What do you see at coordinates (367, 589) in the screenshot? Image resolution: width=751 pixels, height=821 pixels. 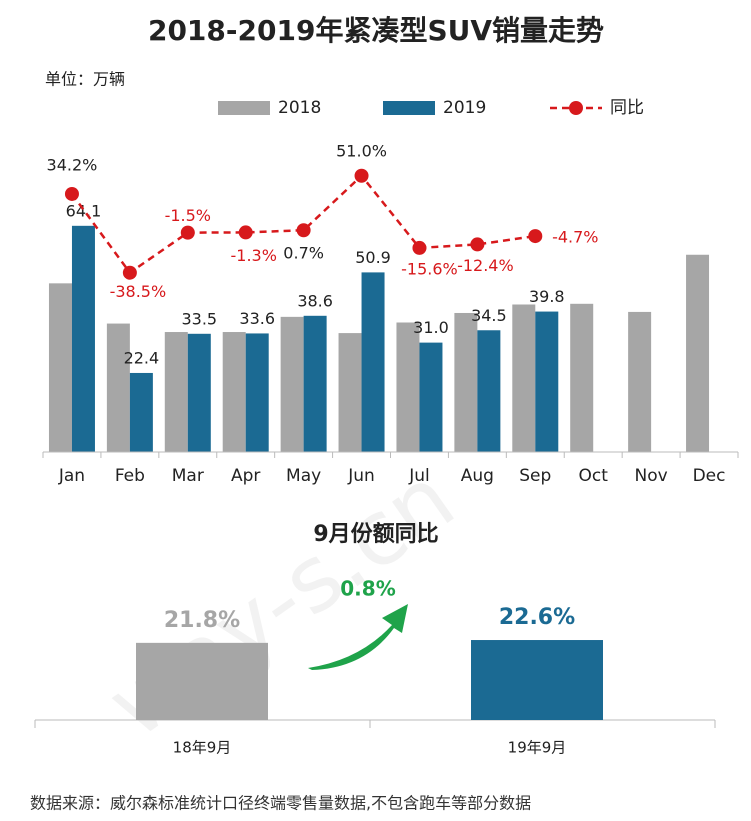 I see `annotation: 0.8%` at bounding box center [367, 589].